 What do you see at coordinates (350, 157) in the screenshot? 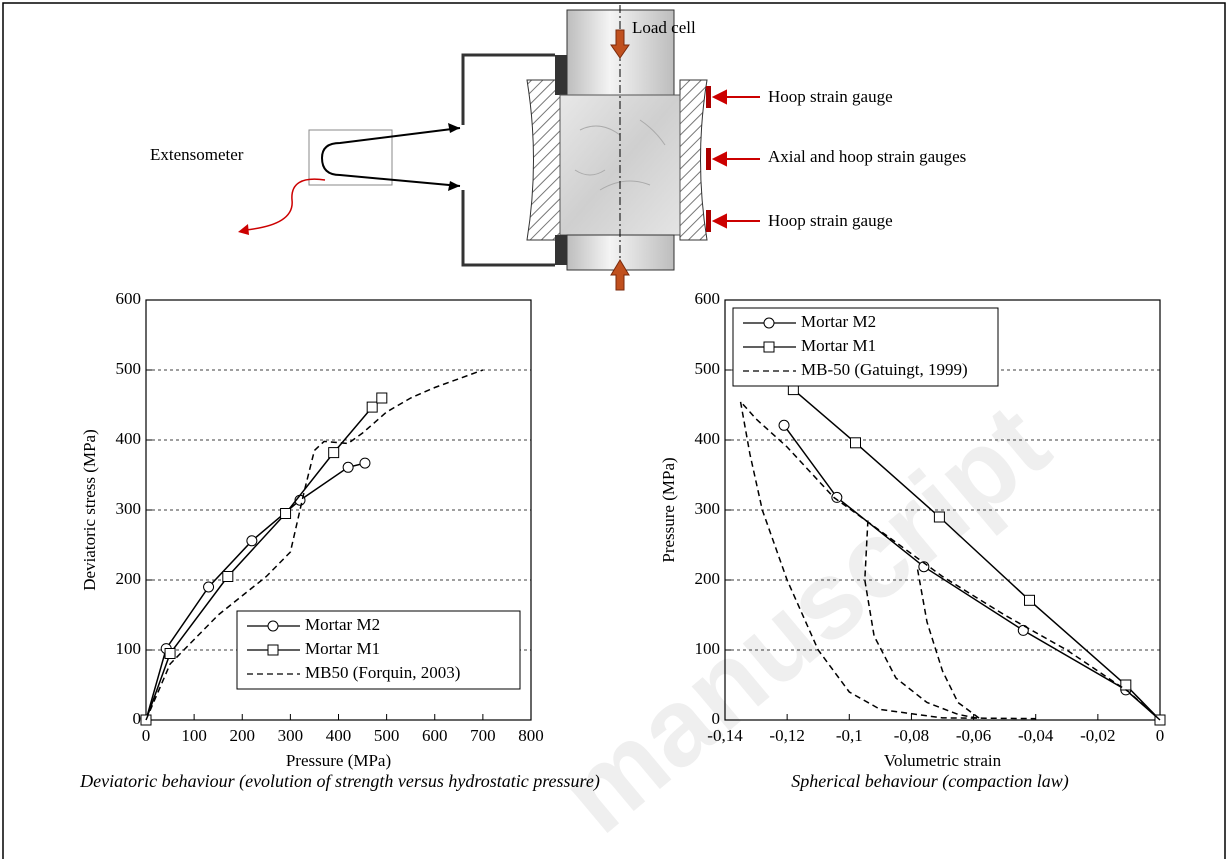
I see `extensometer-box` at bounding box center [350, 157].